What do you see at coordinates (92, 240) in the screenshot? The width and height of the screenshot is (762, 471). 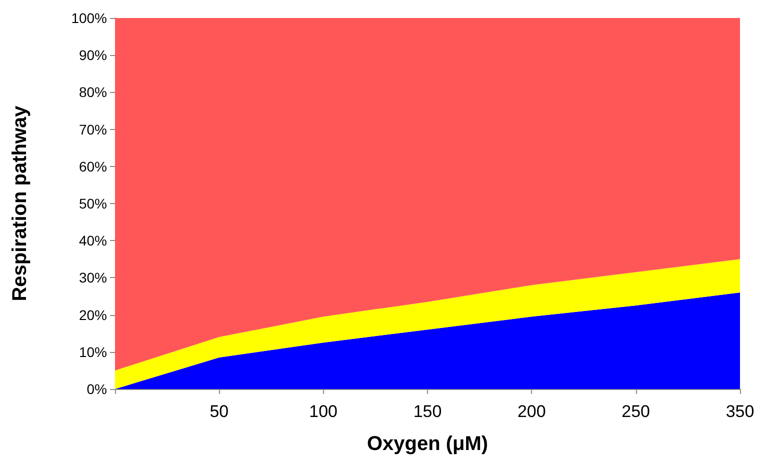 I see `y-tick-label: 40%` at bounding box center [92, 240].